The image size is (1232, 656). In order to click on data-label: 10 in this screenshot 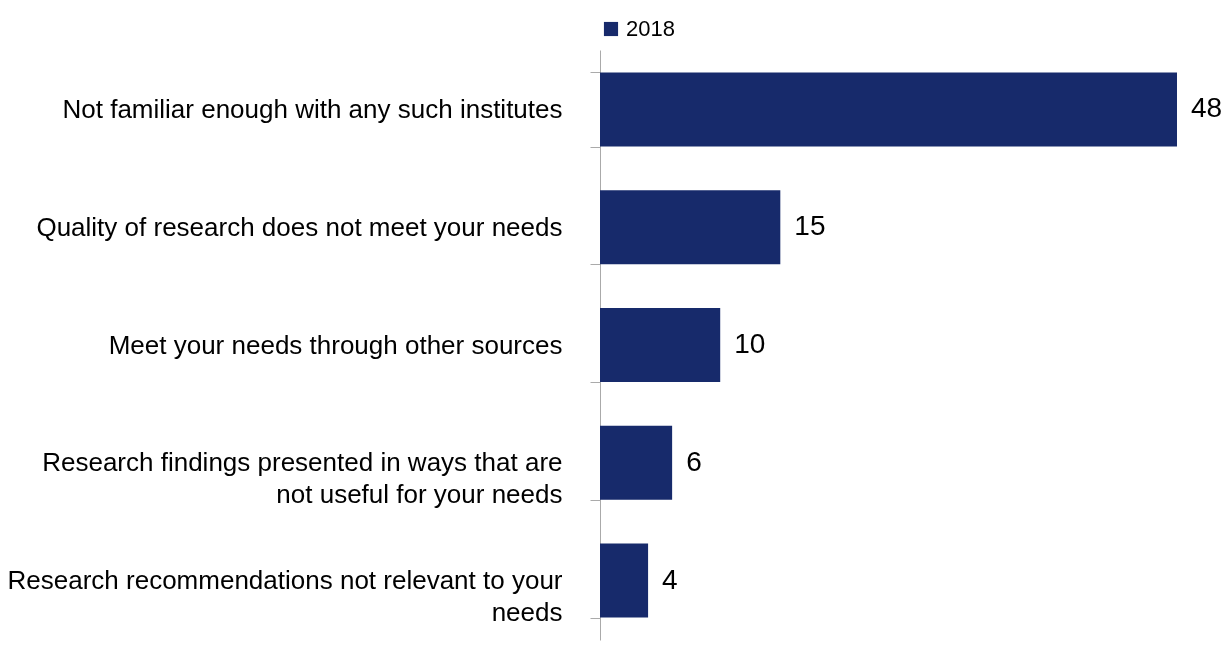, I will do `click(750, 343)`.